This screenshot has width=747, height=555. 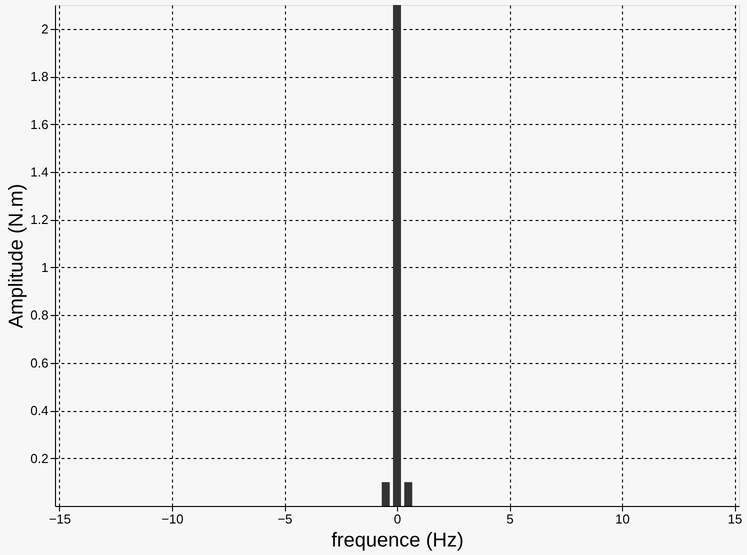 What do you see at coordinates (510, 519) in the screenshot?
I see `x-tick-label: 5` at bounding box center [510, 519].